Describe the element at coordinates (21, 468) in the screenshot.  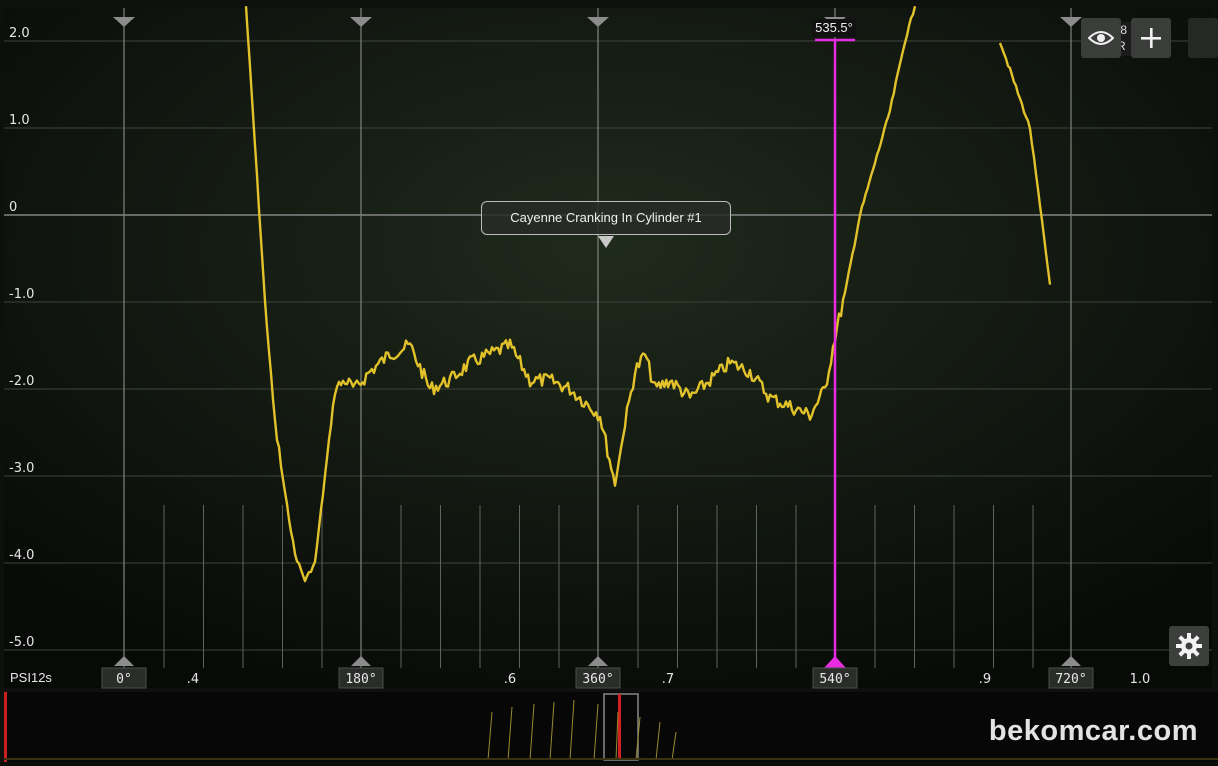
I see `y-tick-label: -3.0` at that location.